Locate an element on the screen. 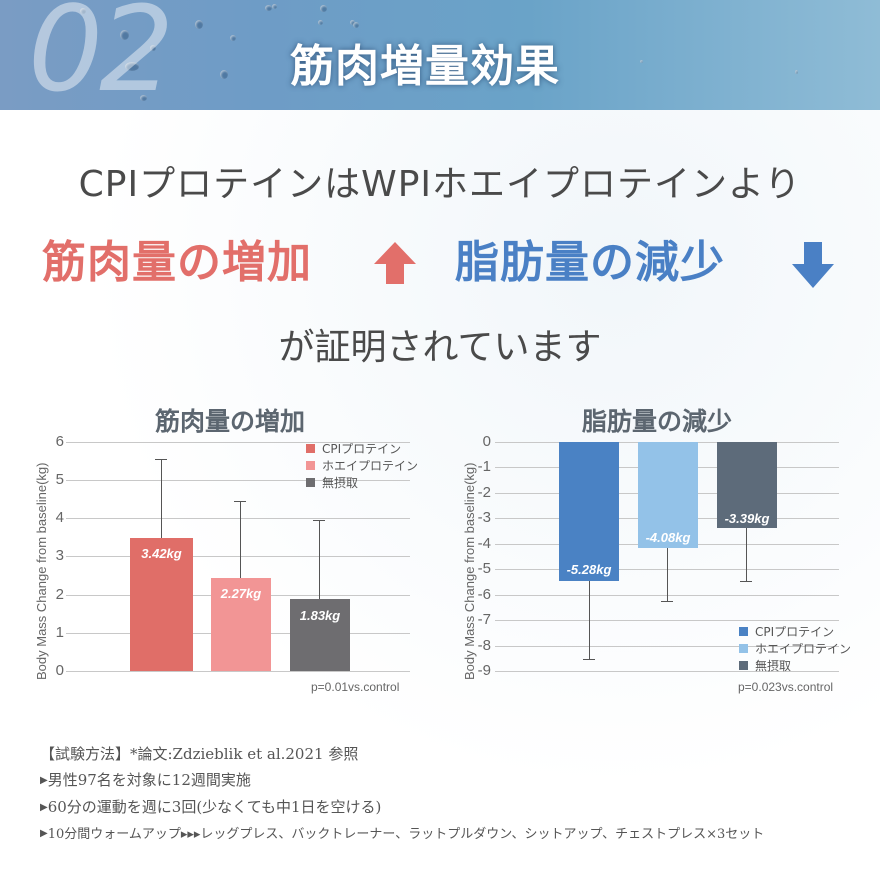 The width and height of the screenshot is (880, 880). arrow-up-icon is located at coordinates (395, 263).